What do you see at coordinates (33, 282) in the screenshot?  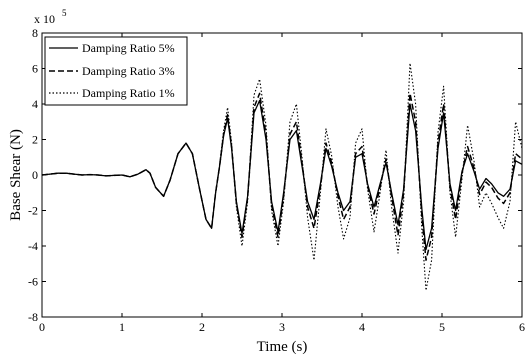 I see `y-tick-label: -6` at bounding box center [33, 282].